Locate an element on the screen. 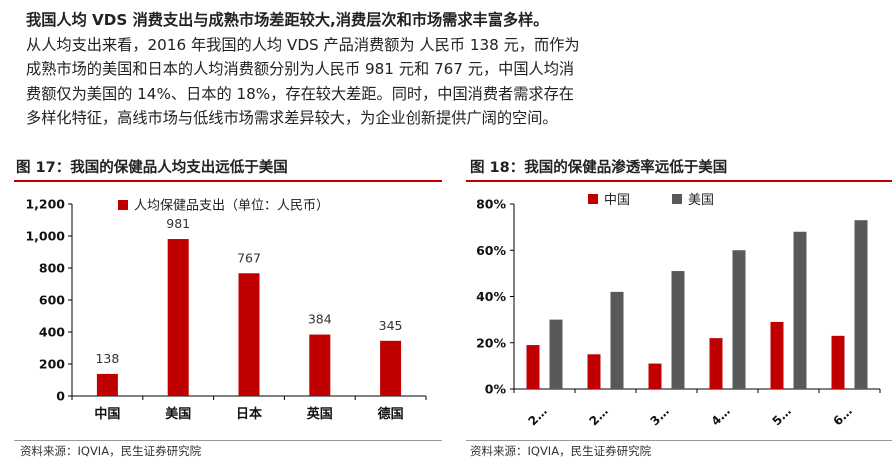  figure17-source: 资料来源：IQVIA，民生证券研究院 is located at coordinates (111, 451).